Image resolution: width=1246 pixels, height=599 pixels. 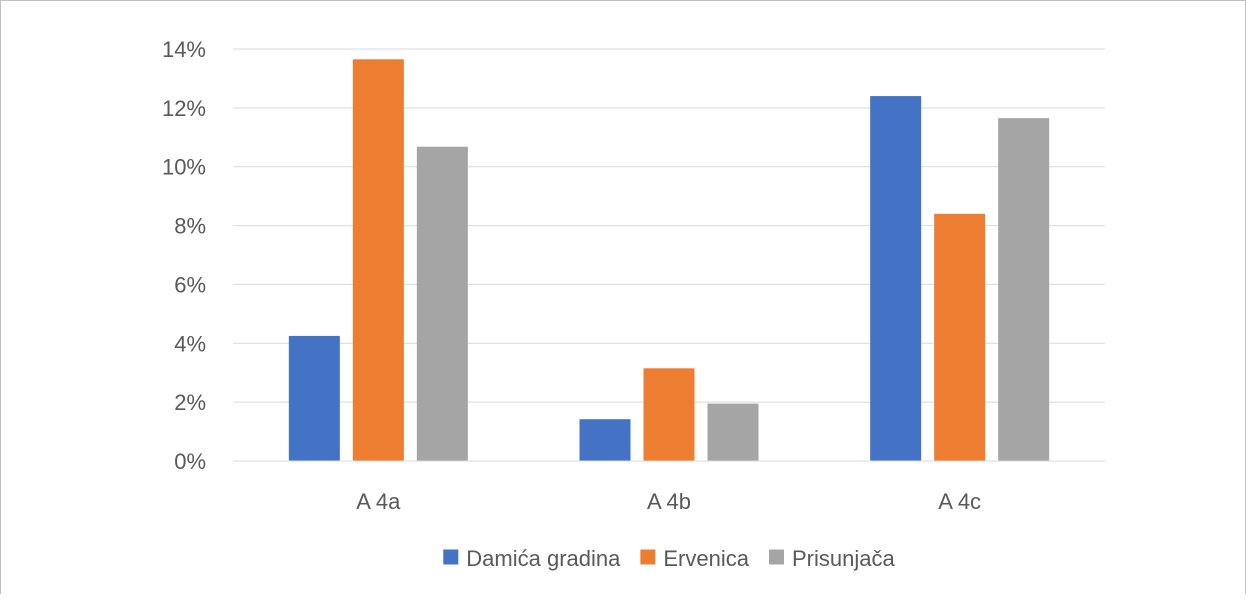 I want to click on y-tick-label: 12%, so click(x=184, y=108).